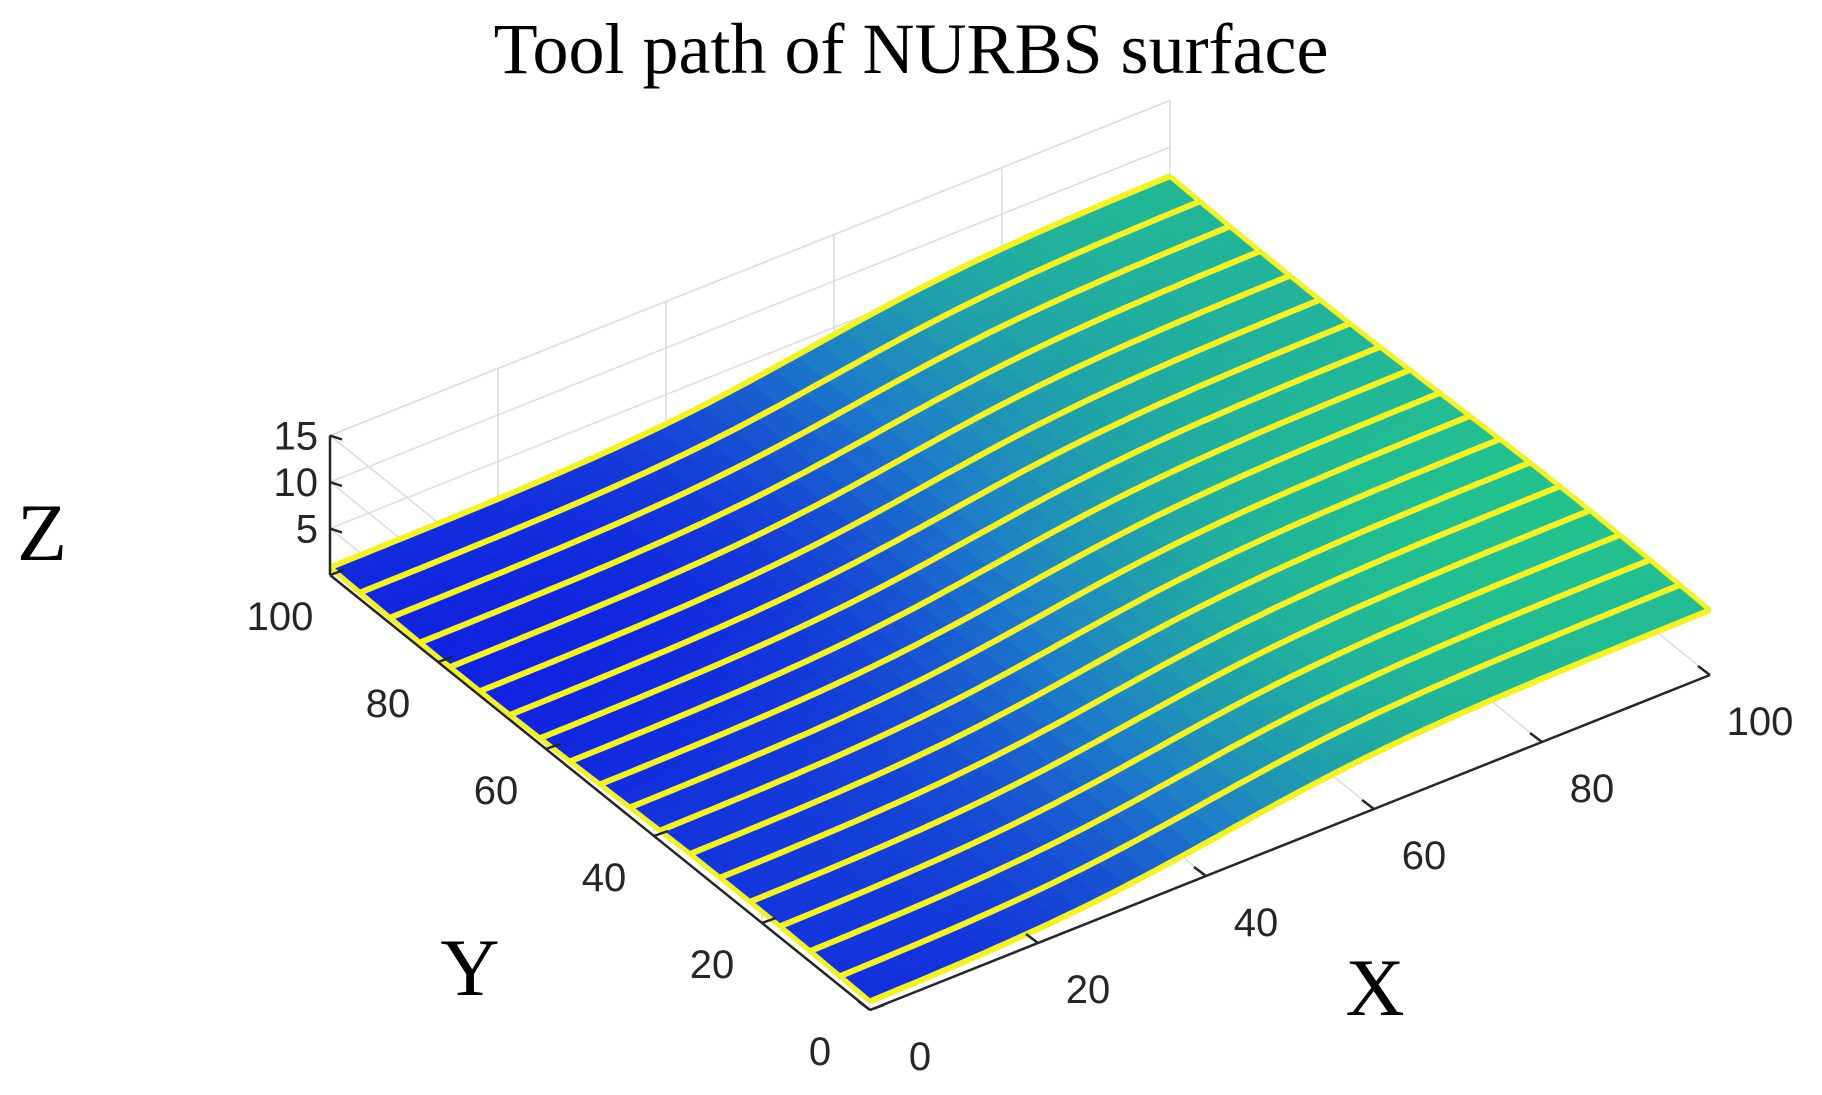  What do you see at coordinates (712, 965) in the screenshot?
I see `y-tick-label: 20` at bounding box center [712, 965].